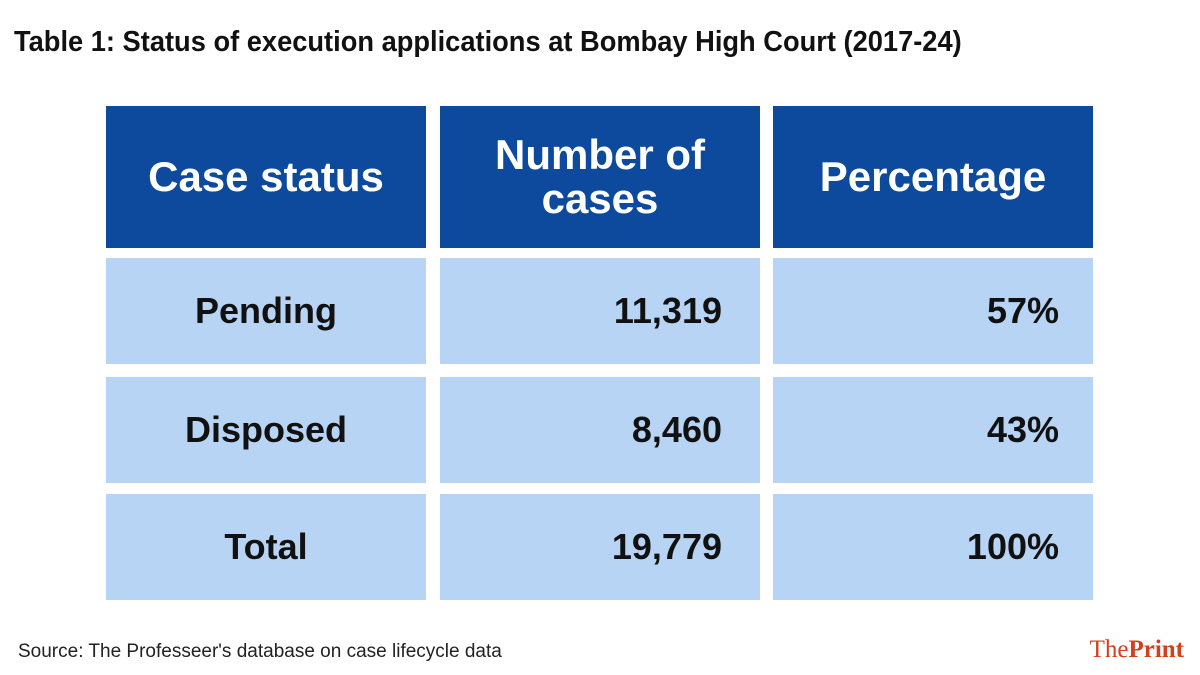  I want to click on header-case-status: Case status, so click(266, 177).